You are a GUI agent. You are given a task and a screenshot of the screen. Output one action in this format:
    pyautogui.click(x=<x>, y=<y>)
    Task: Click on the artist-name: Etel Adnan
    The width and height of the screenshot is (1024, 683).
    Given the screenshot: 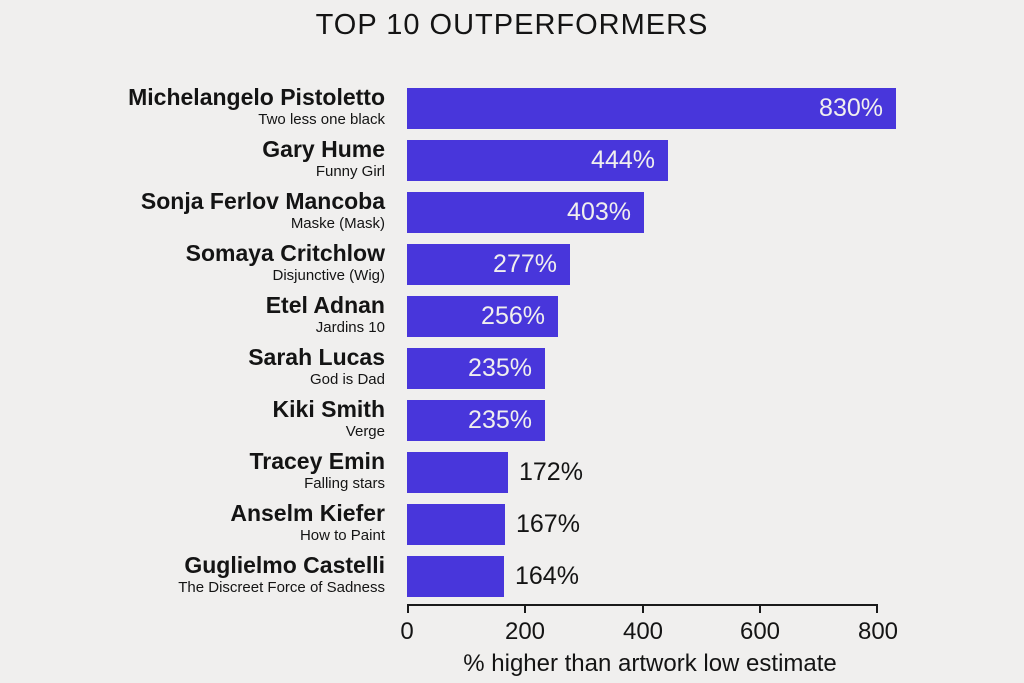 What is the action you would take?
    pyautogui.click(x=325, y=305)
    